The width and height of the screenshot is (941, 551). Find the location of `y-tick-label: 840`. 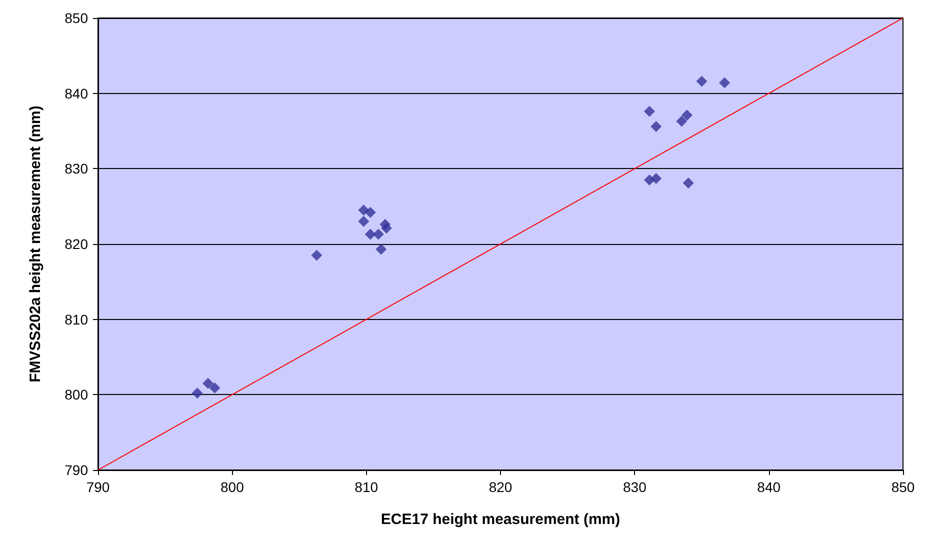

y-tick-label: 840 is located at coordinates (76, 93).